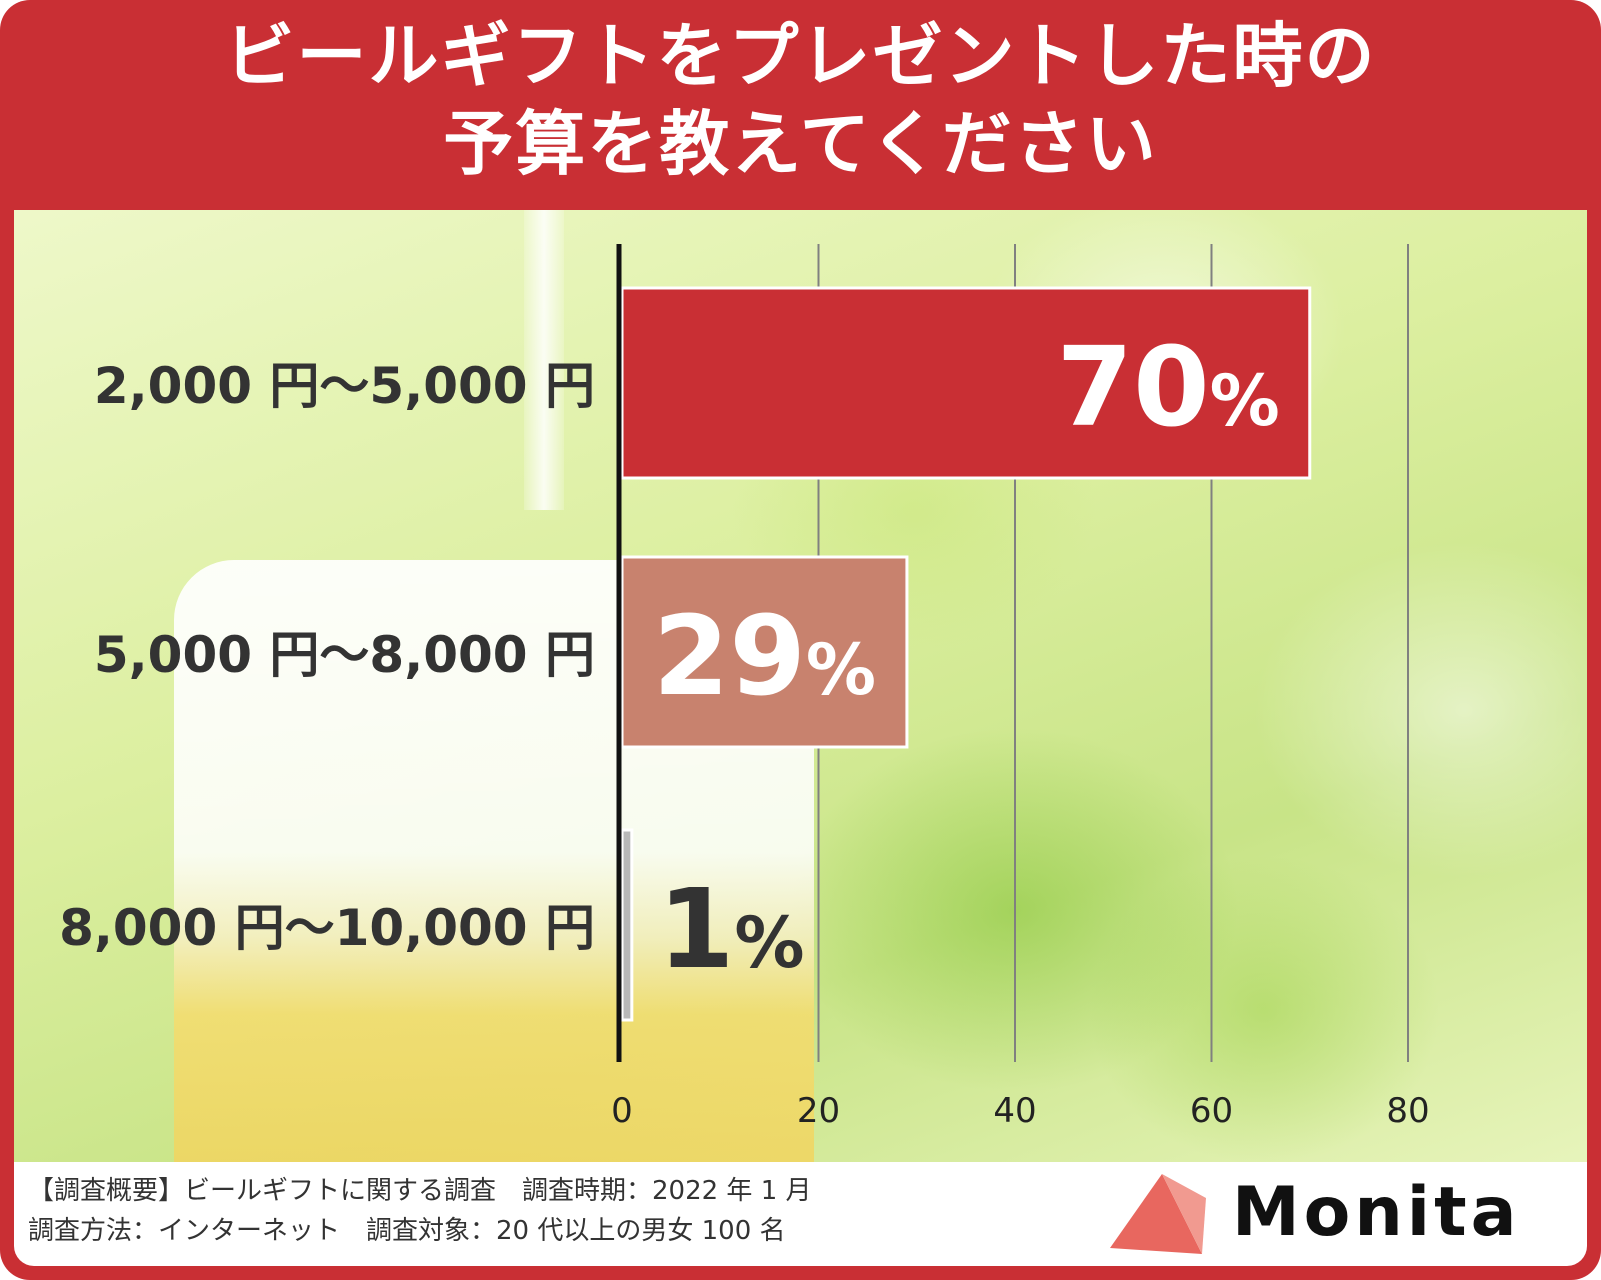  I want to click on title-line-2: 予算を教えてください, so click(800, 144).